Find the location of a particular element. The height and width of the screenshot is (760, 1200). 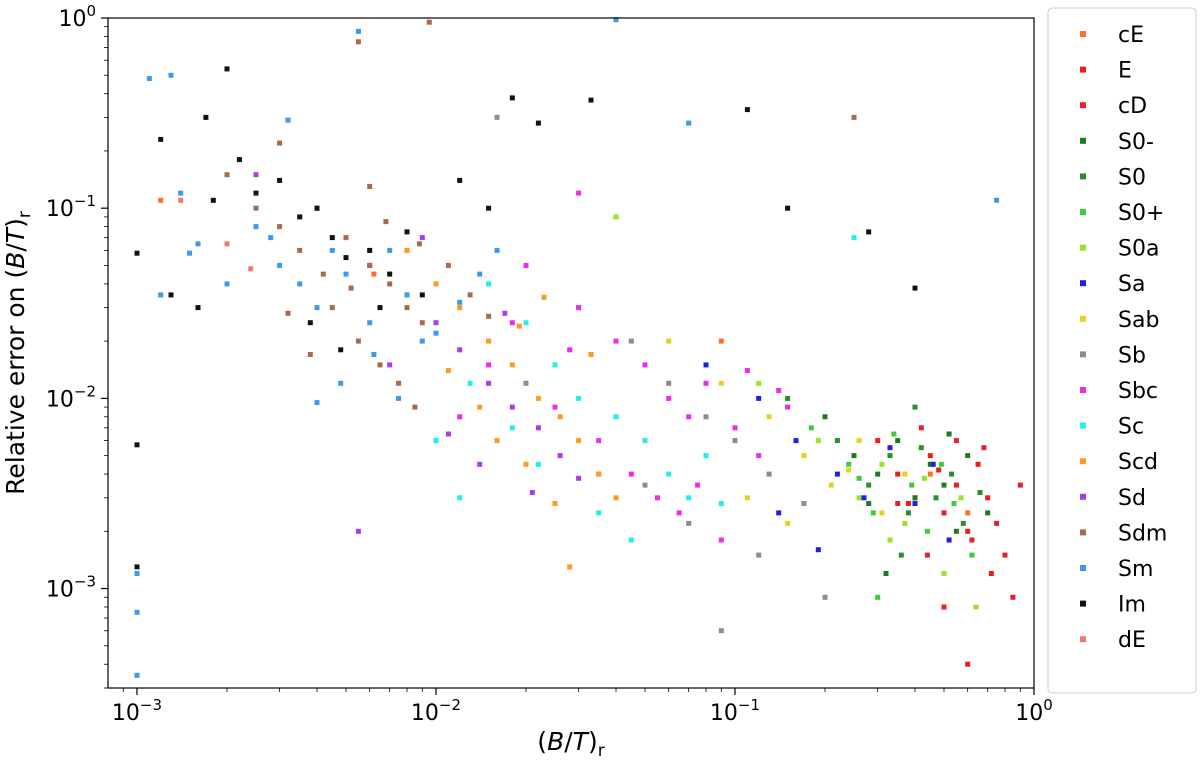

data-point-s0--3 is located at coordinates (898, 441).